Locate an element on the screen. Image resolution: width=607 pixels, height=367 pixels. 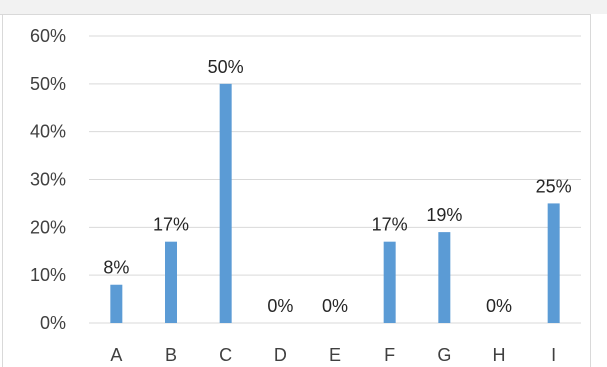
x-tick-label: G is located at coordinates (444, 355).